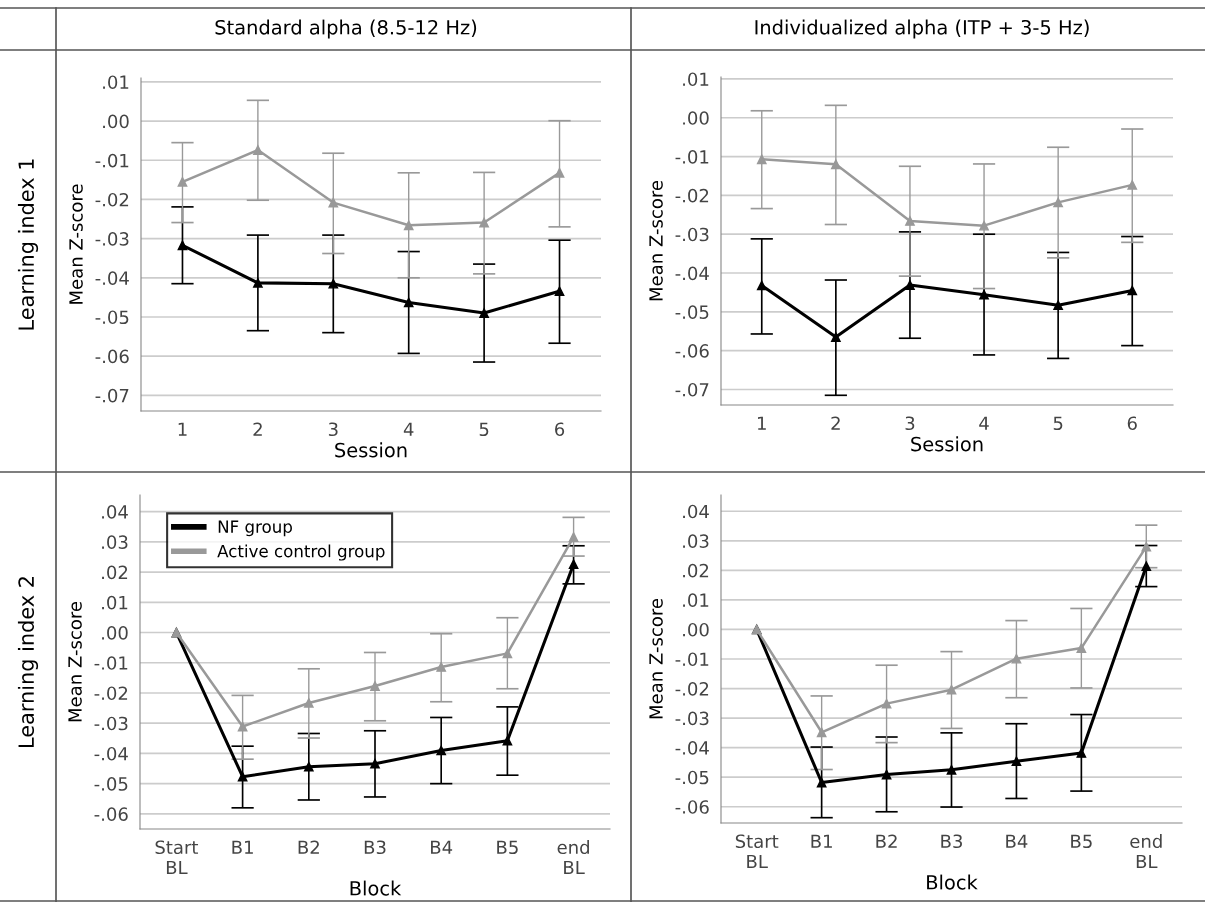  What do you see at coordinates (255, 528) in the screenshot?
I see `legend-label: NF group` at bounding box center [255, 528].